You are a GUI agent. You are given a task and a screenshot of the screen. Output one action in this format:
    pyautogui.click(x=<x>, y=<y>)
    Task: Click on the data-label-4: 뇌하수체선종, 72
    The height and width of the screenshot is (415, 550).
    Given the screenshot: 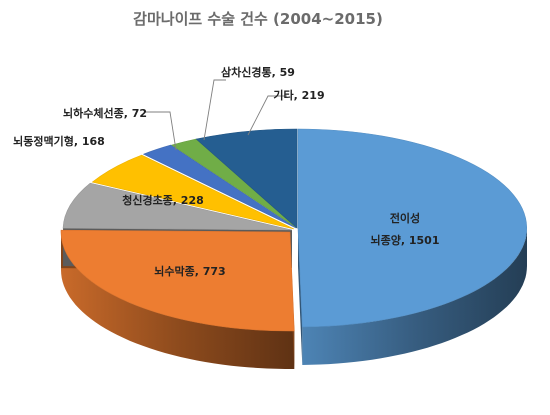 What is the action you would take?
    pyautogui.click(x=105, y=113)
    